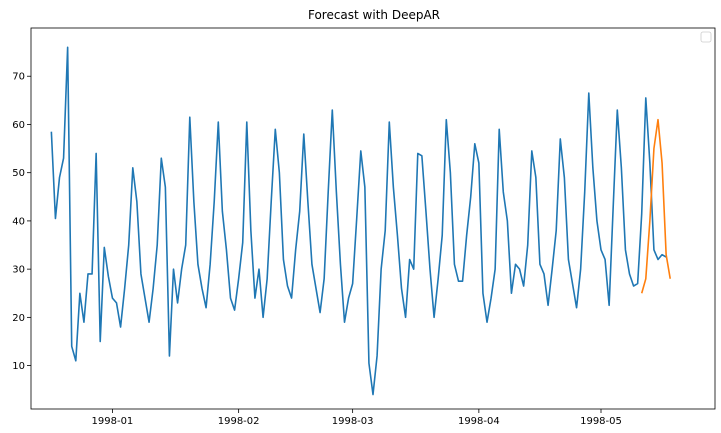 The height and width of the screenshot is (433, 721). What do you see at coordinates (18, 221) in the screenshot?
I see `y-tick-label: 40` at bounding box center [18, 221].